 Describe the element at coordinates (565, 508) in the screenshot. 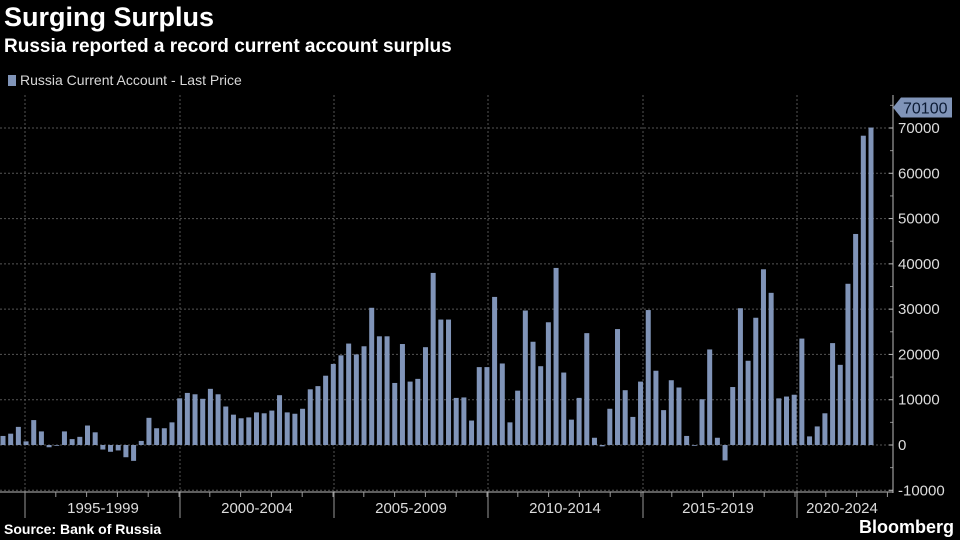

I see `x-tick-label: 2010-2014` at that location.